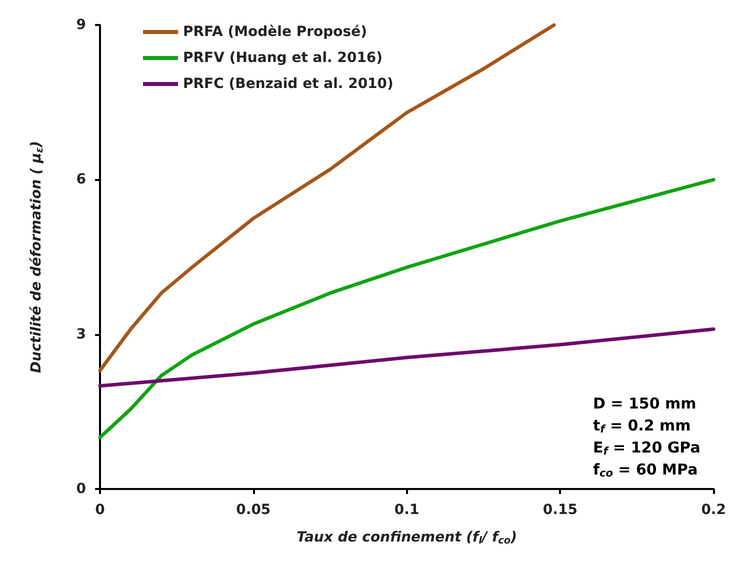 The width and height of the screenshot is (737, 567). What do you see at coordinates (288, 84) in the screenshot?
I see `legend-label: PRFC (Benzaid et al. 2010)` at bounding box center [288, 84].